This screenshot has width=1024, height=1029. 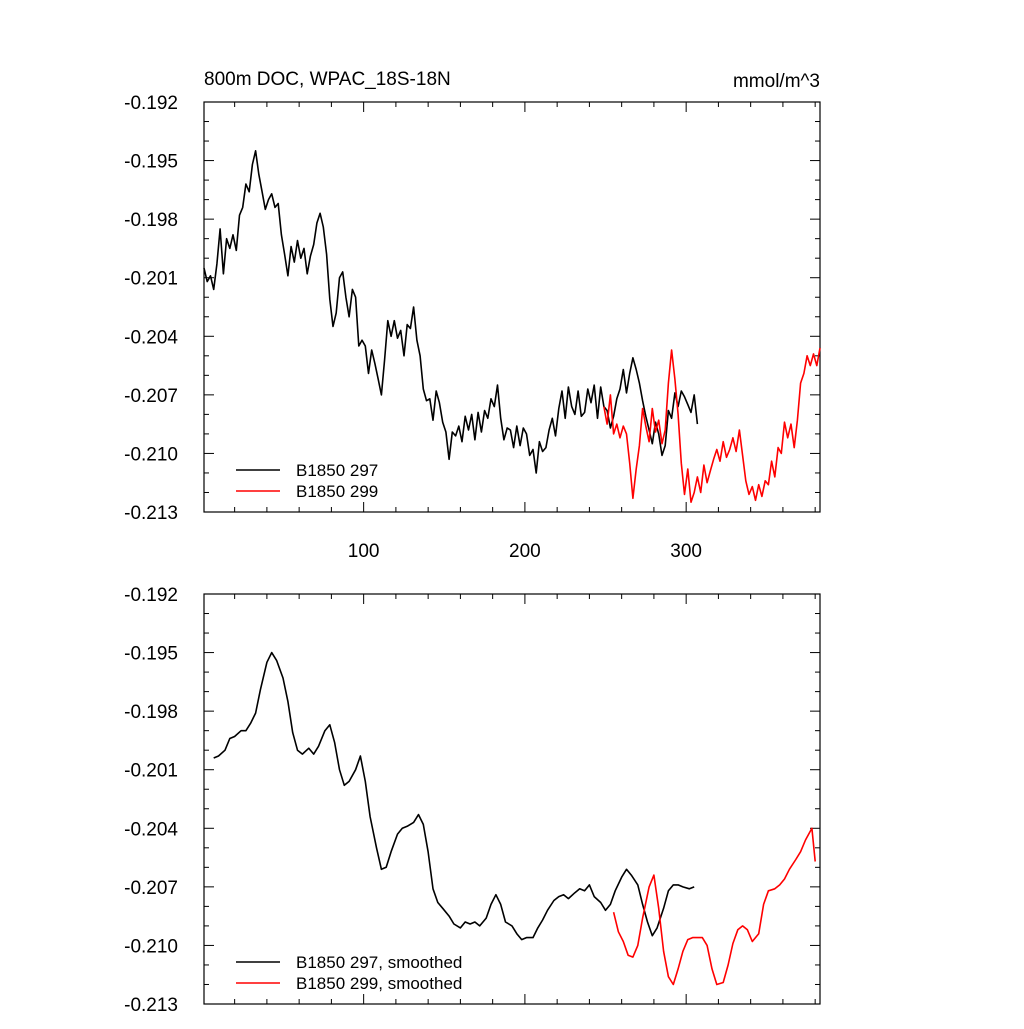 What do you see at coordinates (379, 983) in the screenshot?
I see `legend-label: B1850 299, smoothed` at bounding box center [379, 983].